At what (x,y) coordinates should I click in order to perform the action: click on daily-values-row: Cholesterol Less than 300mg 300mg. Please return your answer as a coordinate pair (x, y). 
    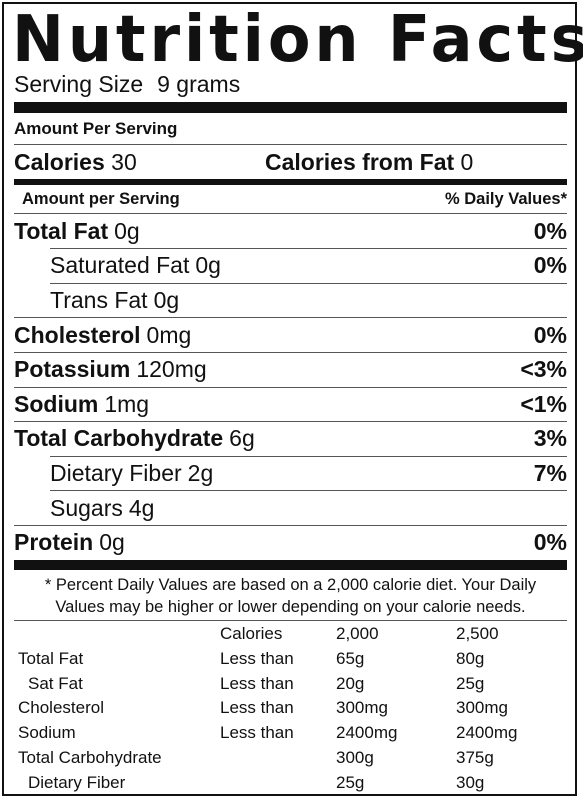
    Looking at the image, I should click on (290, 707).